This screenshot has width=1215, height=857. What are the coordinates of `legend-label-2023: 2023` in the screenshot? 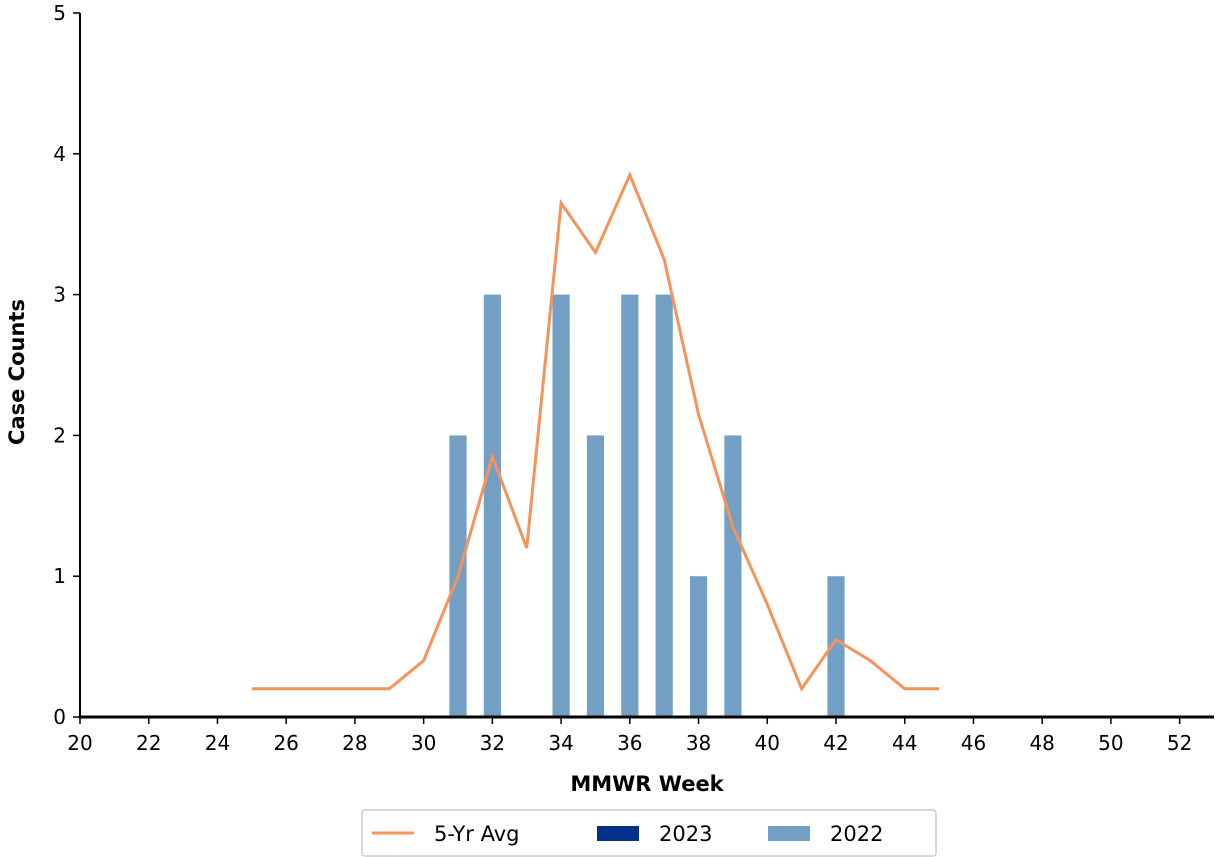 It's located at (685, 834).